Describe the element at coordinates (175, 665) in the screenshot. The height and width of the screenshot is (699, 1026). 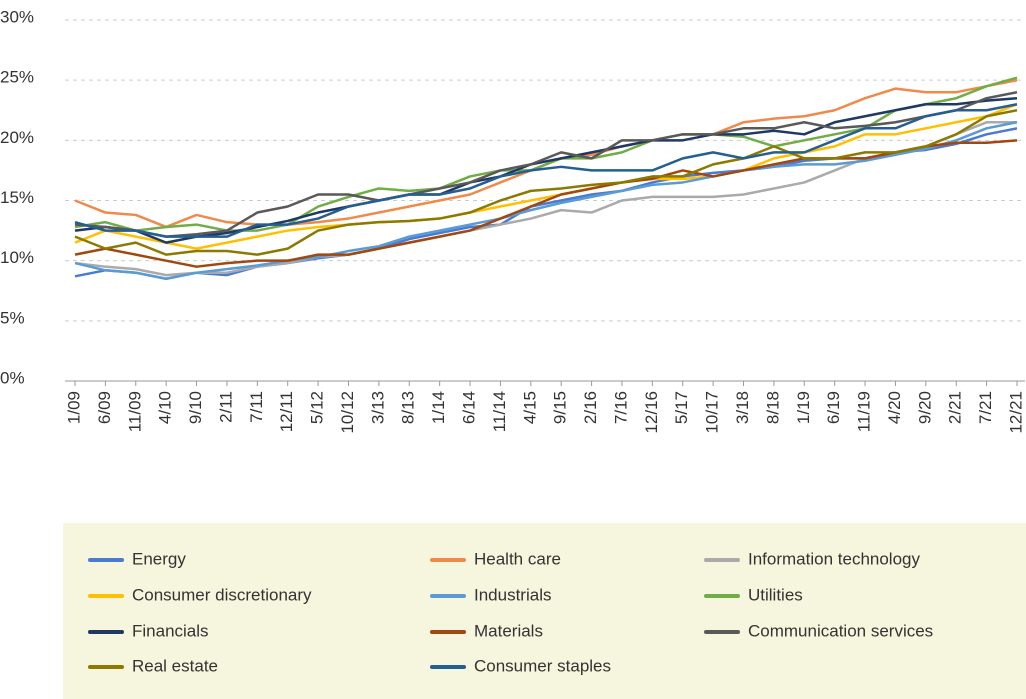
I see `legend-label: Real estate` at that location.